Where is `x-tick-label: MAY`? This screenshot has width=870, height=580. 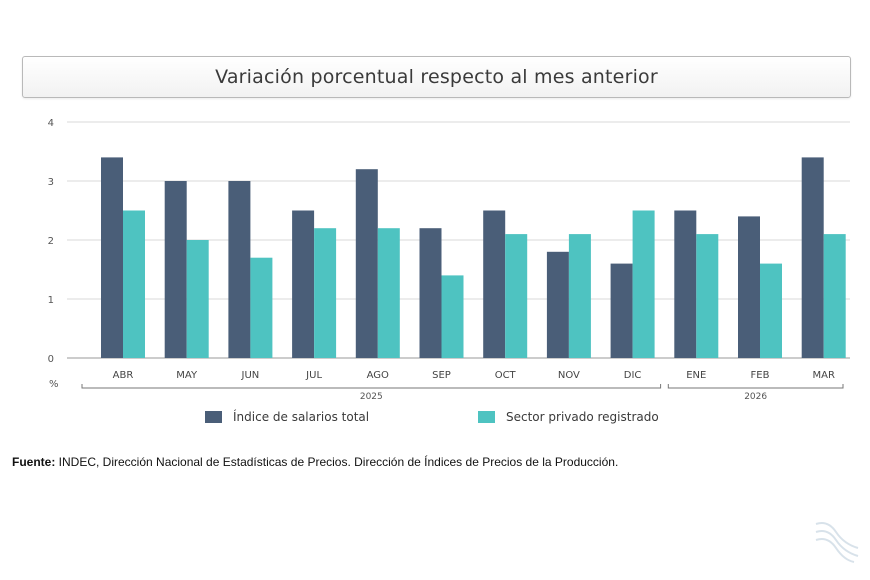
x-tick-label: MAY is located at coordinates (187, 375).